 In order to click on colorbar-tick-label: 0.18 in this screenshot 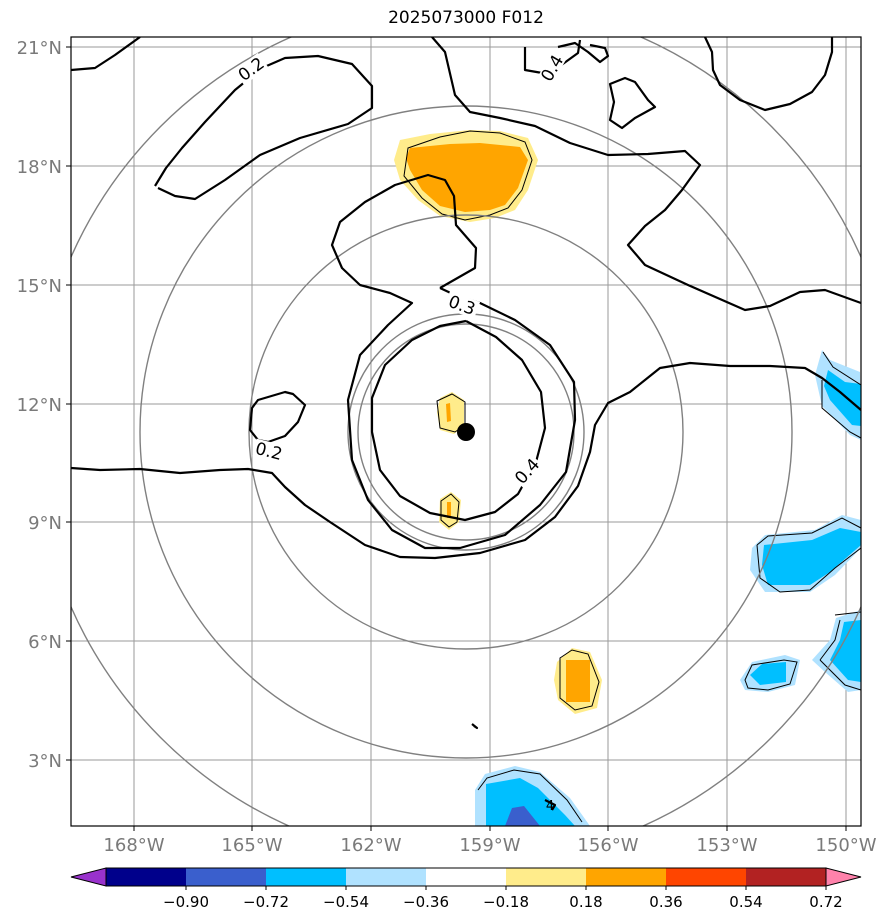, I will do `click(585, 902)`.